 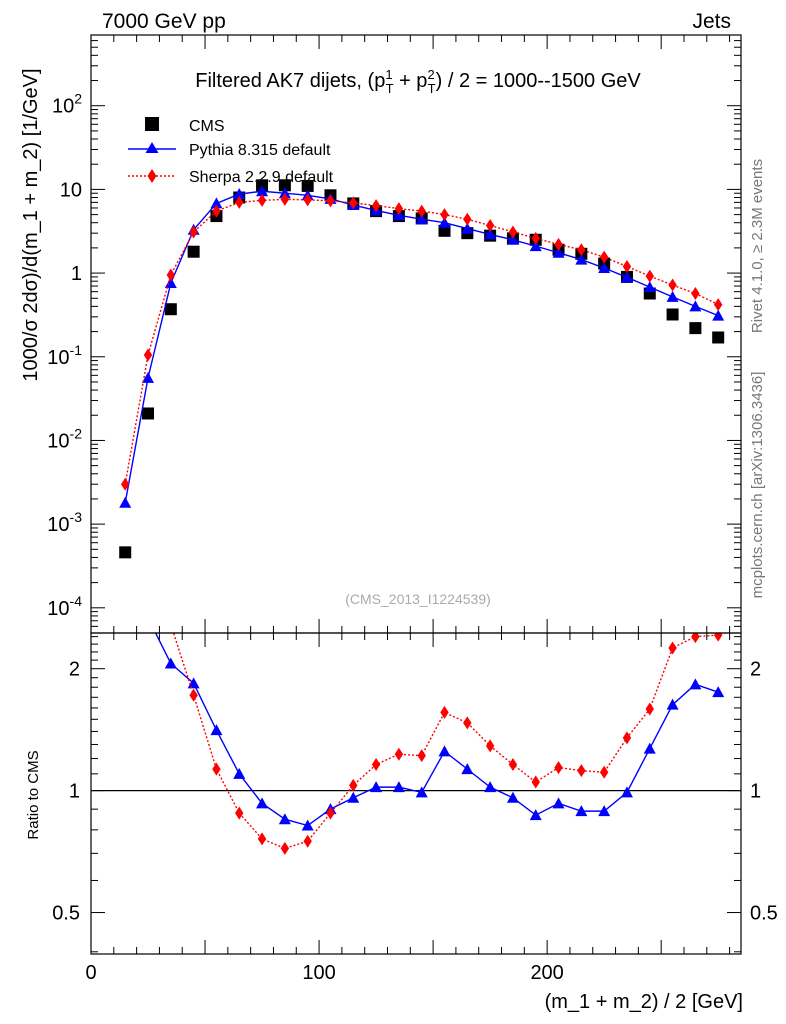 What do you see at coordinates (546, 973) in the screenshot?
I see `x-tick-label: 200` at bounding box center [546, 973].